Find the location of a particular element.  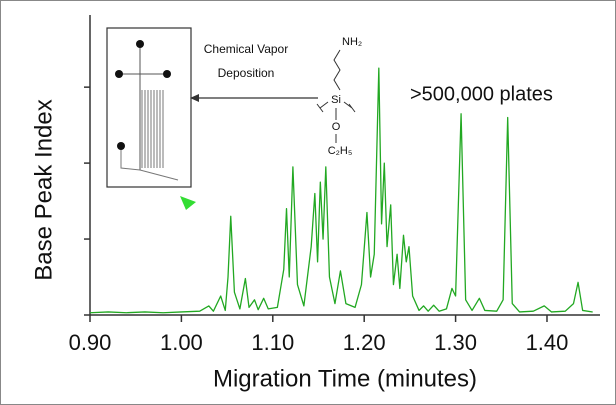

x-axis-label: Migration Time (minutes) is located at coordinates (345, 378).